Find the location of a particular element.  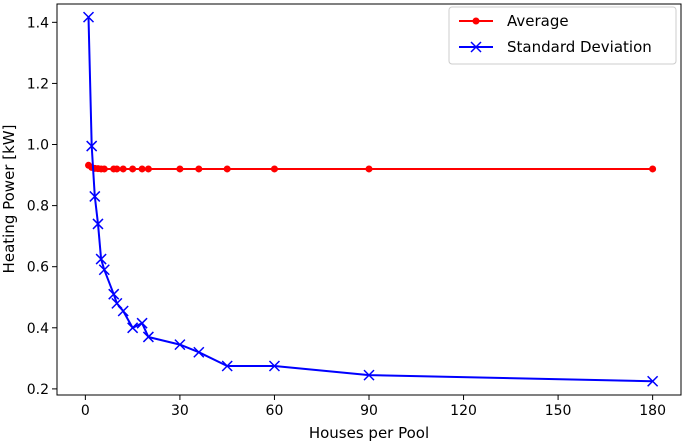

y-tick-label: 1.2 is located at coordinates (38, 84).